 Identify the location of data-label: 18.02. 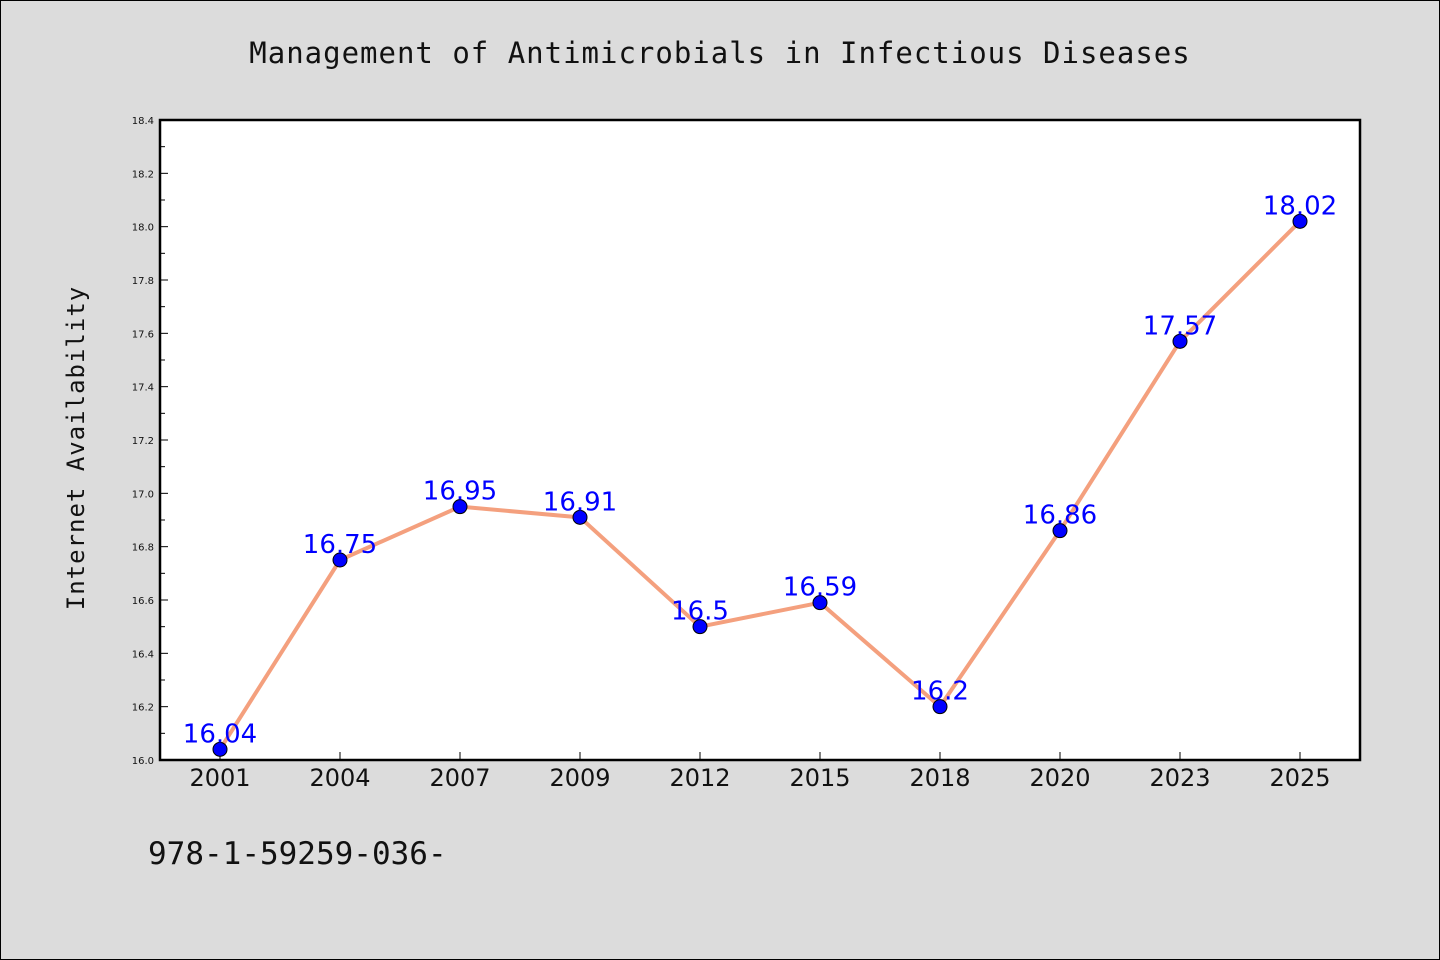
(1300, 206).